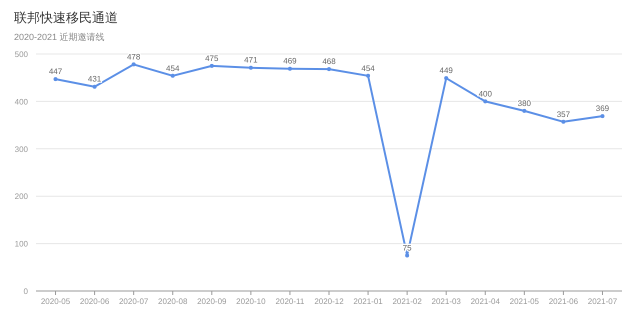  I want to click on x-tick-label: 2020-05, so click(55, 301).